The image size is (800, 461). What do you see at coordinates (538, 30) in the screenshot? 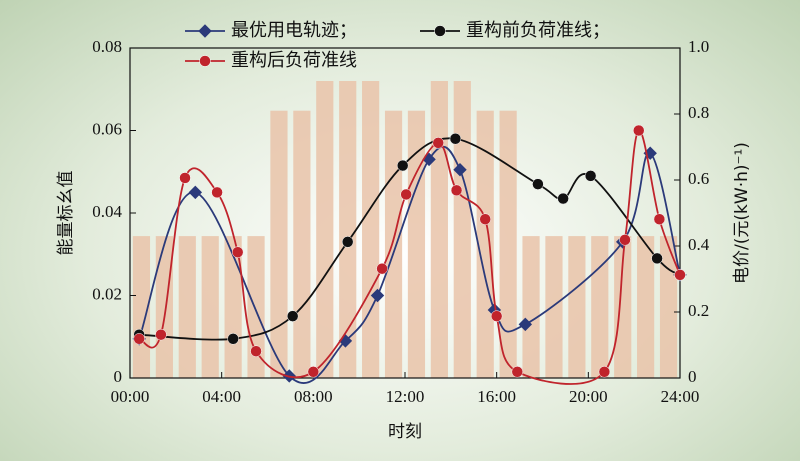
I see `legend-label: 重构前负荷准线；` at bounding box center [538, 30].